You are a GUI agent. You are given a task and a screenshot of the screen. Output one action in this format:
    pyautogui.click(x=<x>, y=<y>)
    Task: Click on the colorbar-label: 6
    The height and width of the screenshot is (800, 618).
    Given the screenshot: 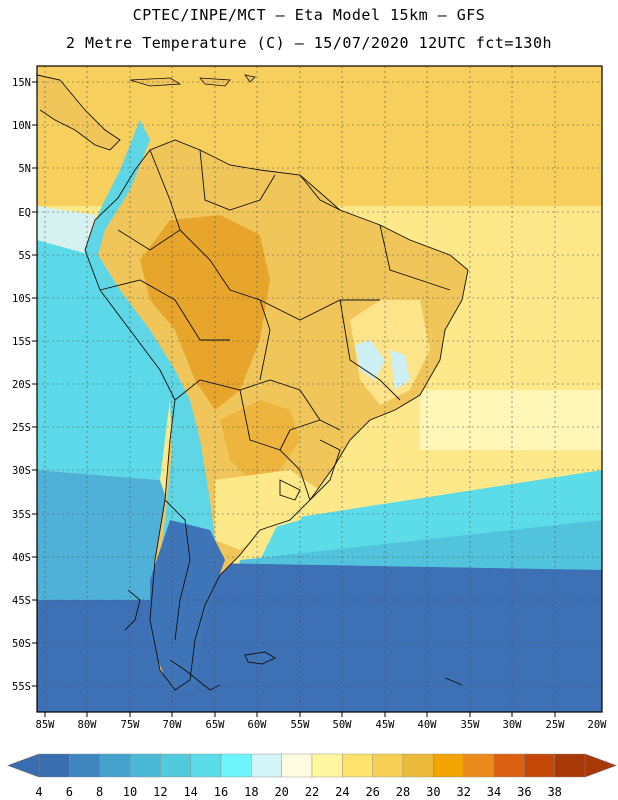 What is the action you would take?
    pyautogui.click(x=69, y=792)
    